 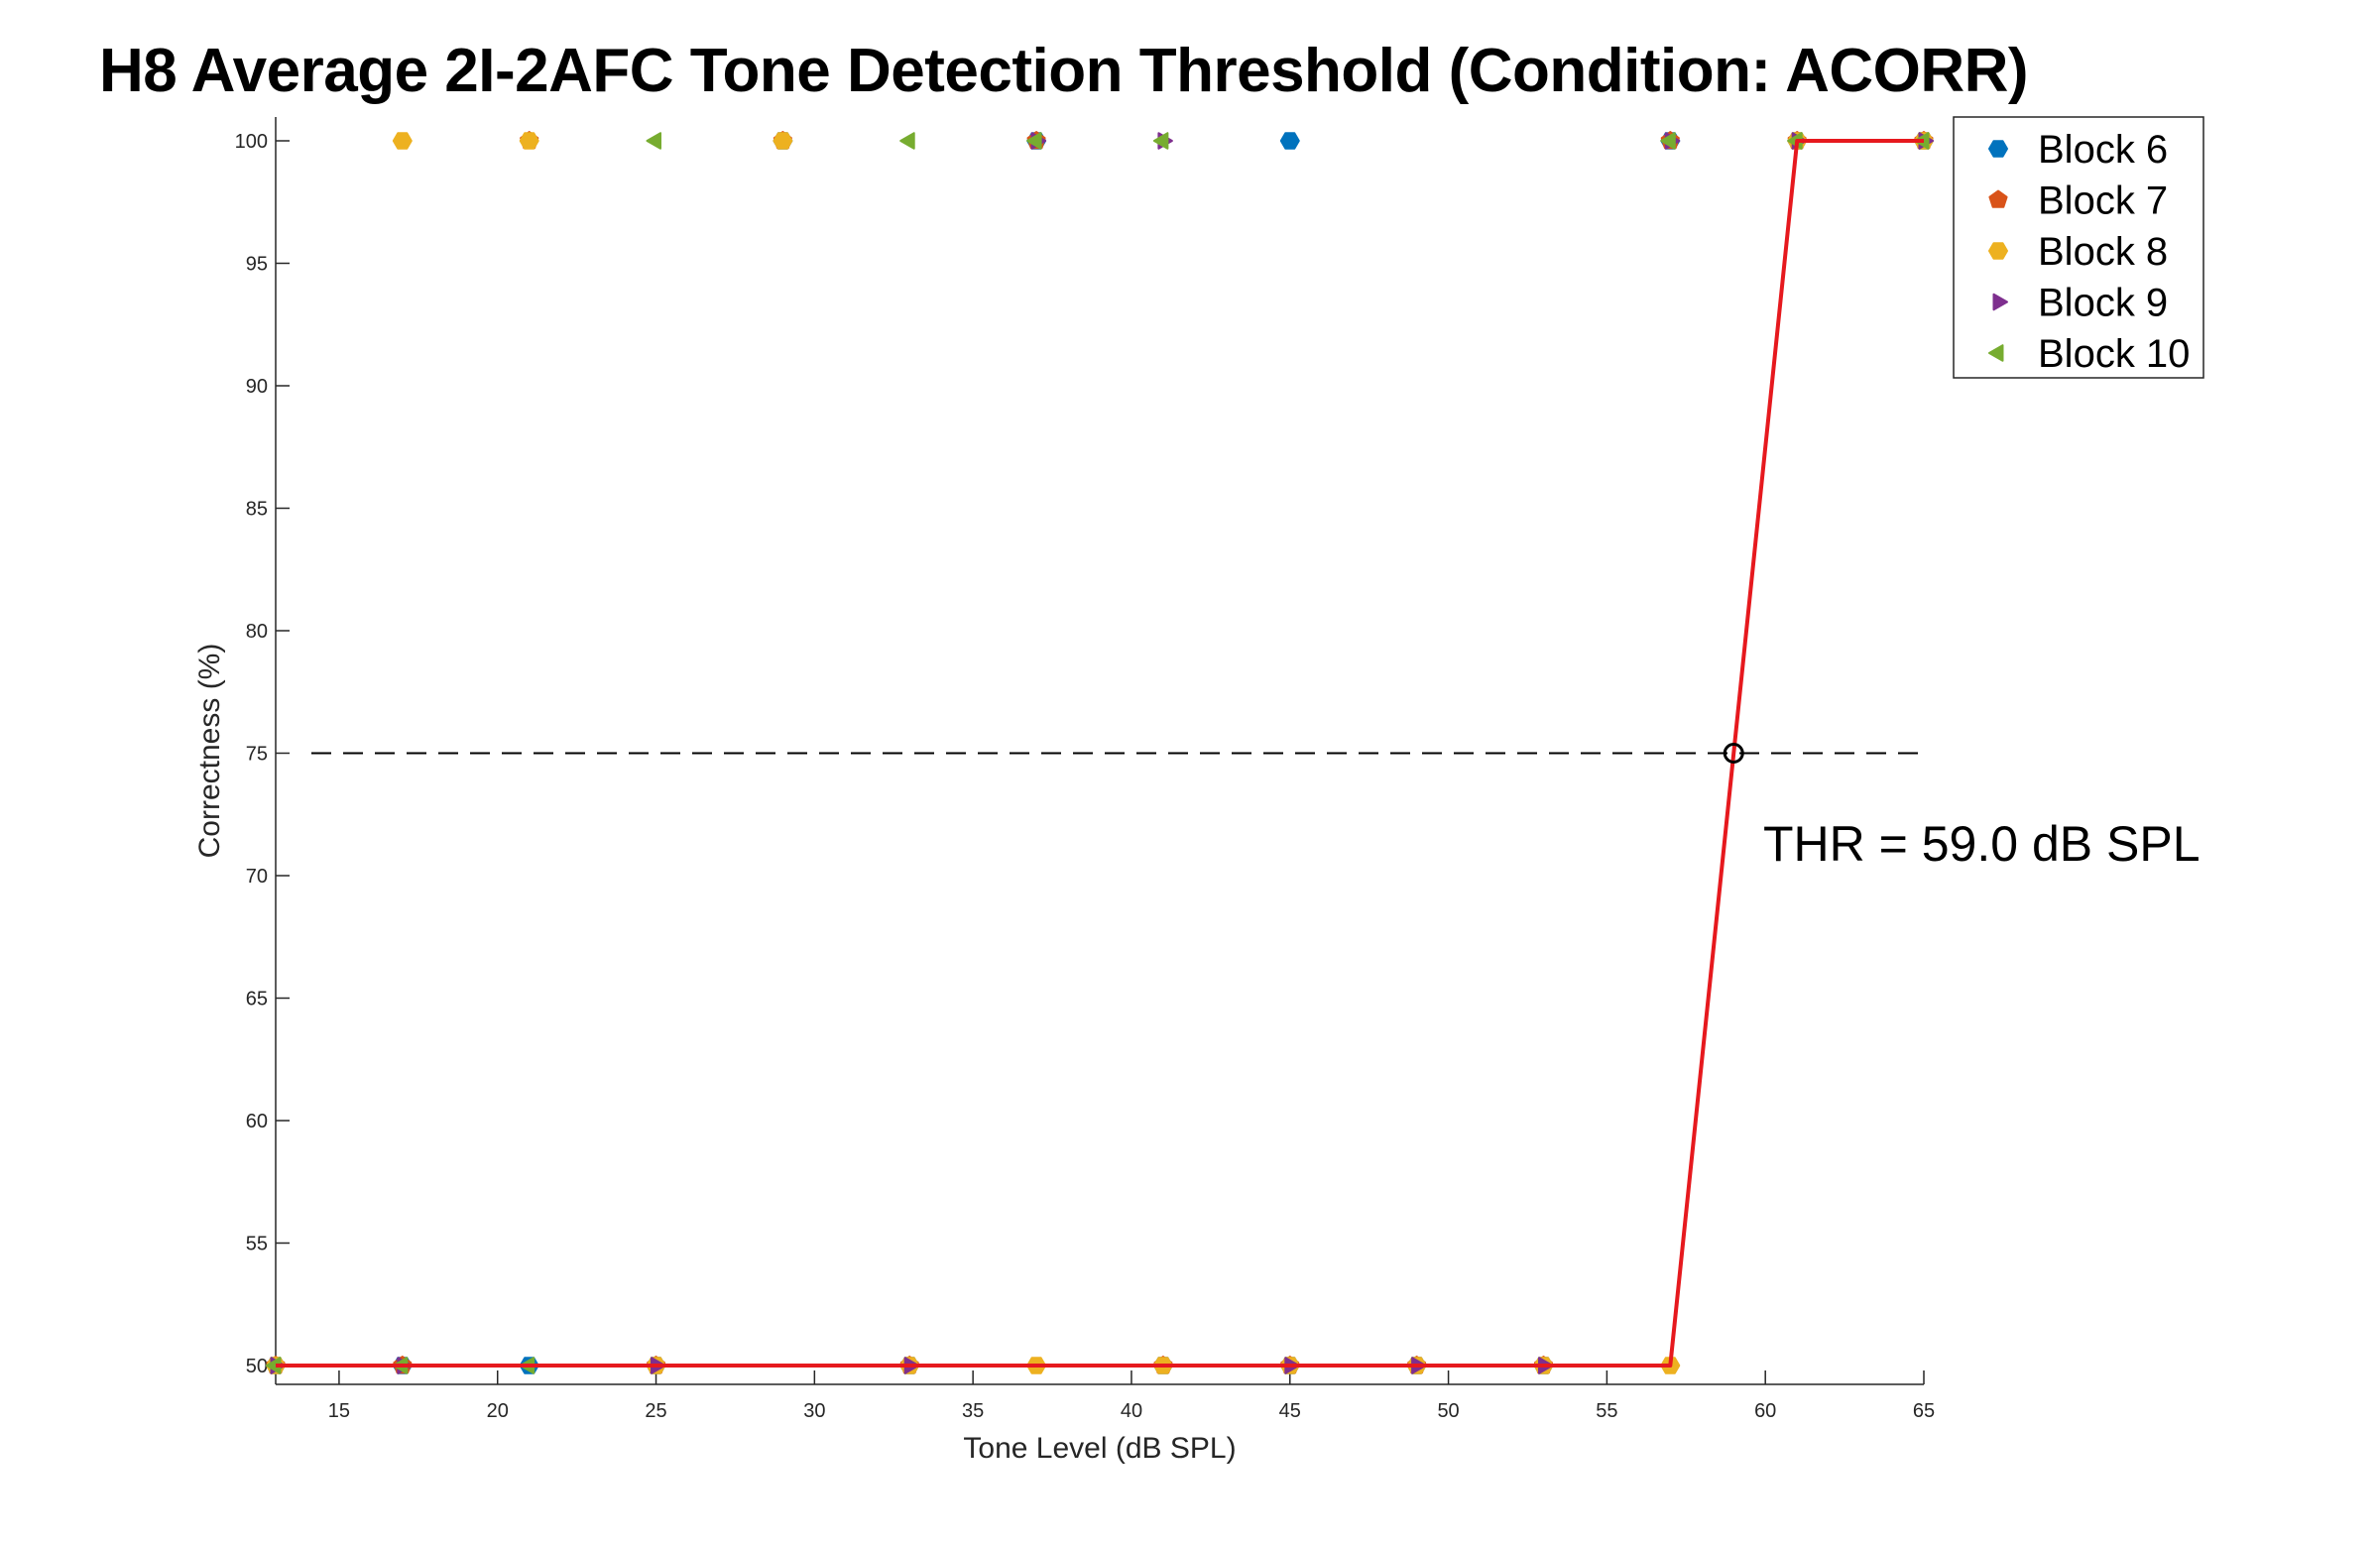 I want to click on x-tick-label: 60, so click(x=1765, y=1411).